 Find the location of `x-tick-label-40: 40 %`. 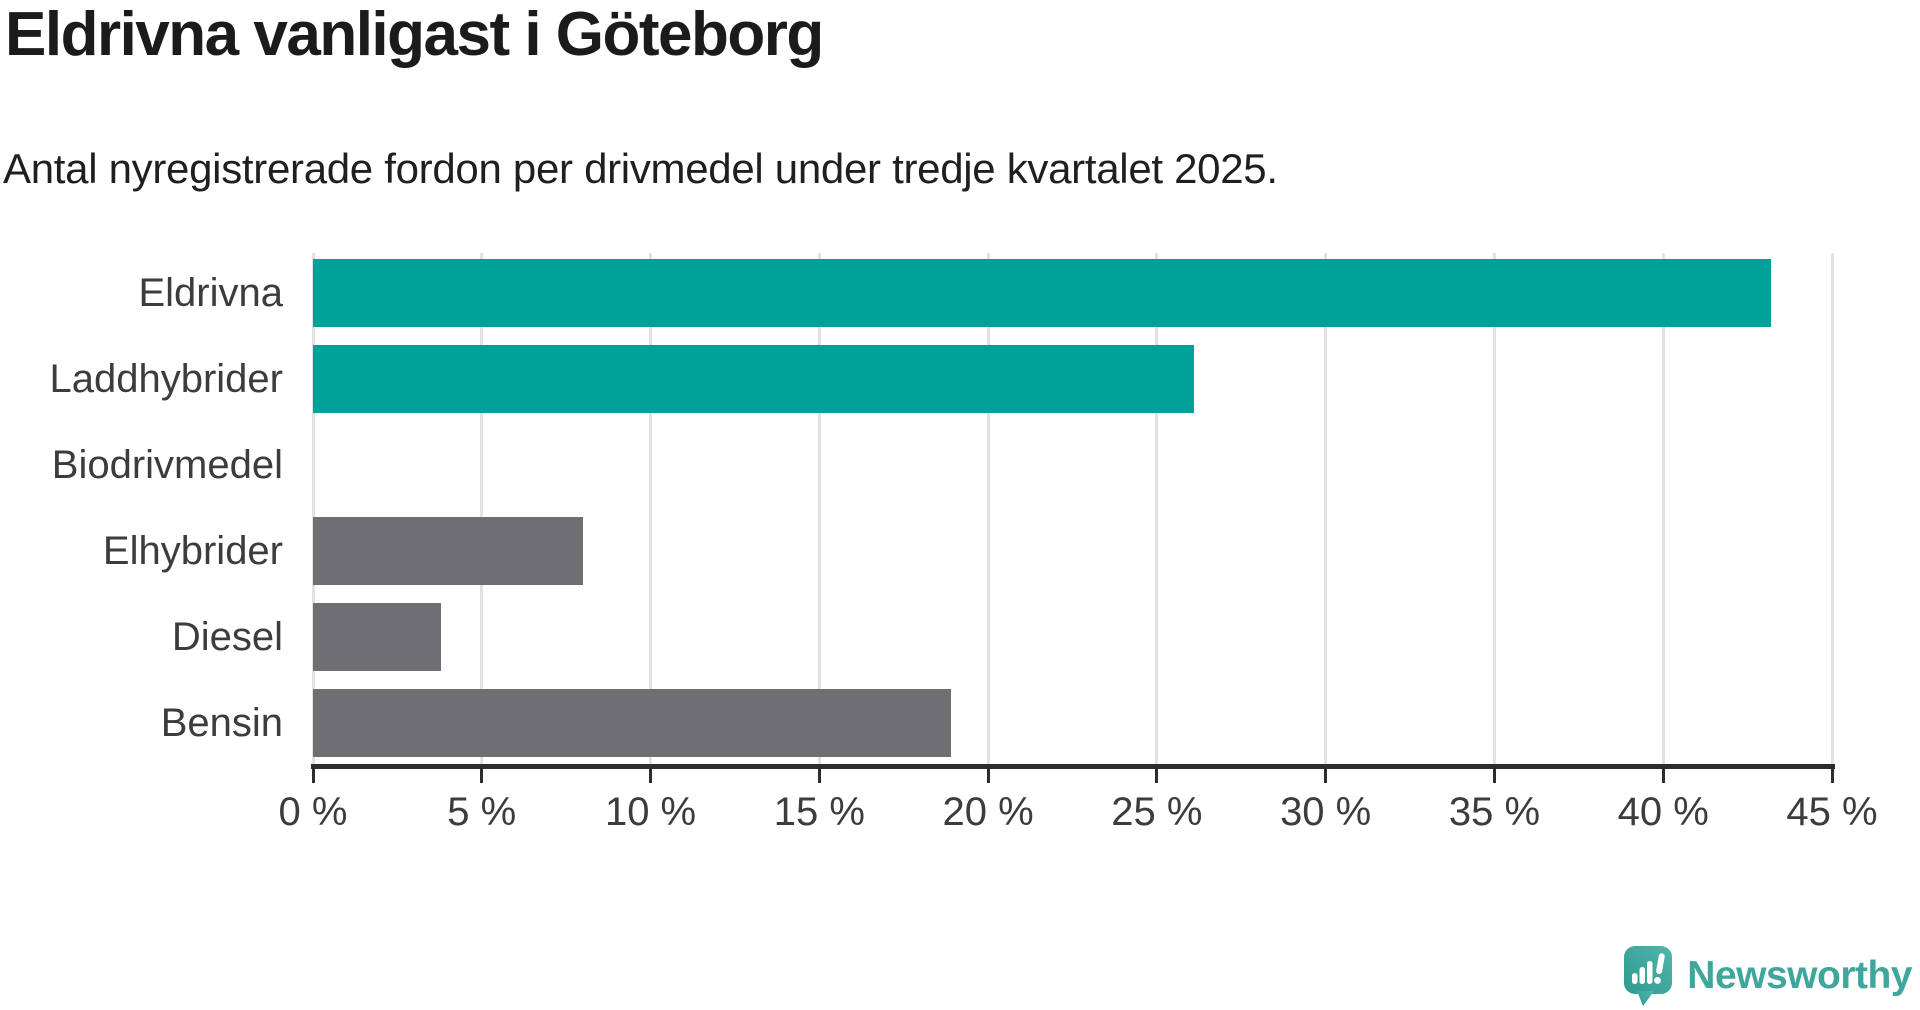

x-tick-label-40: 40 % is located at coordinates (1663, 812).